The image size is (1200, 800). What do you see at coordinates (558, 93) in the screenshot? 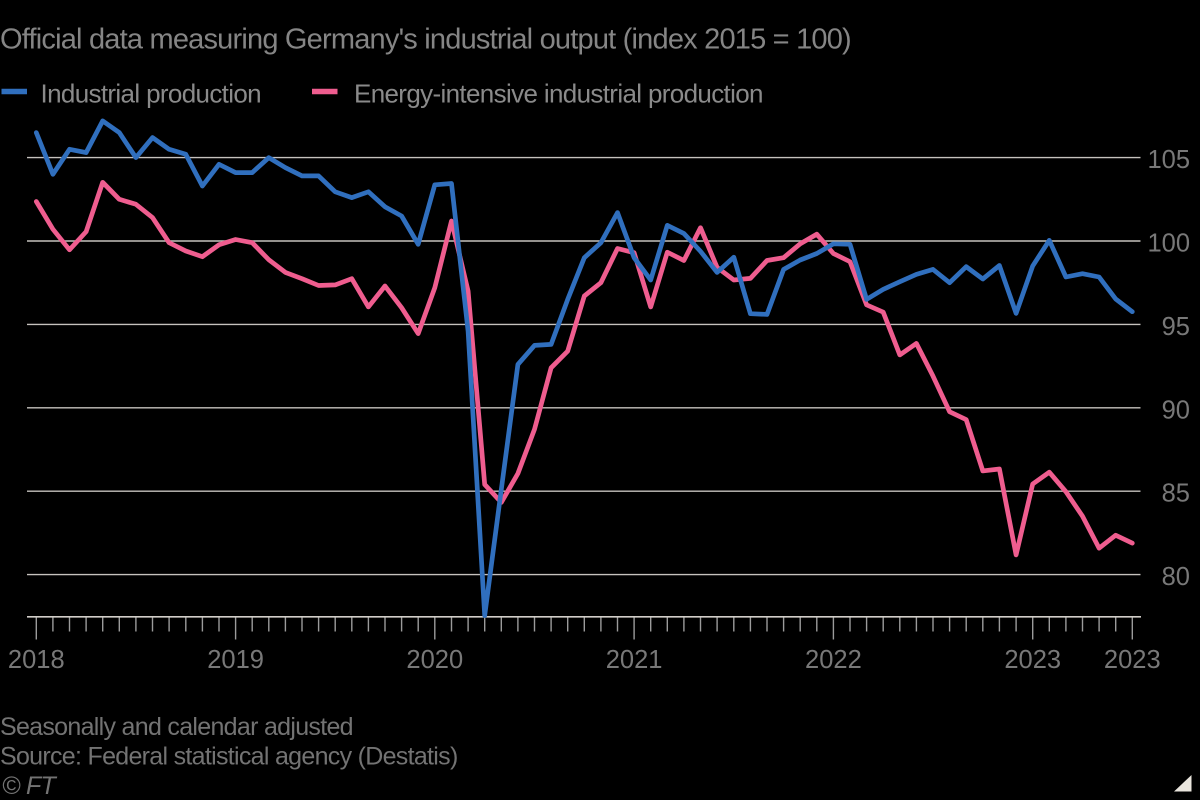
I see `svg-text:Energy-intensive industrial pr: Energy-intensive industrial production` at bounding box center [558, 93].